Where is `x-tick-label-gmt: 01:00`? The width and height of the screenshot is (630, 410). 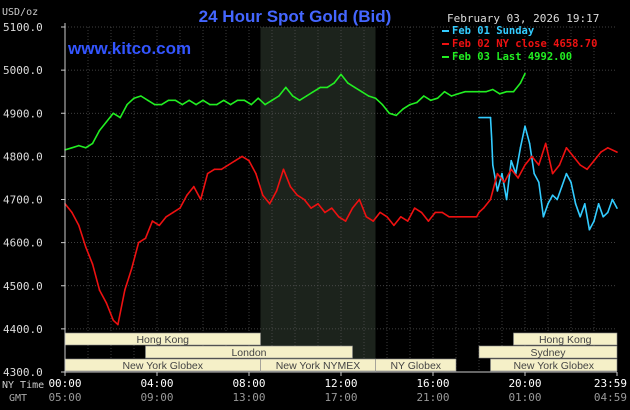
x-tick-label-gmt: 01:00 is located at coordinates (524, 397).